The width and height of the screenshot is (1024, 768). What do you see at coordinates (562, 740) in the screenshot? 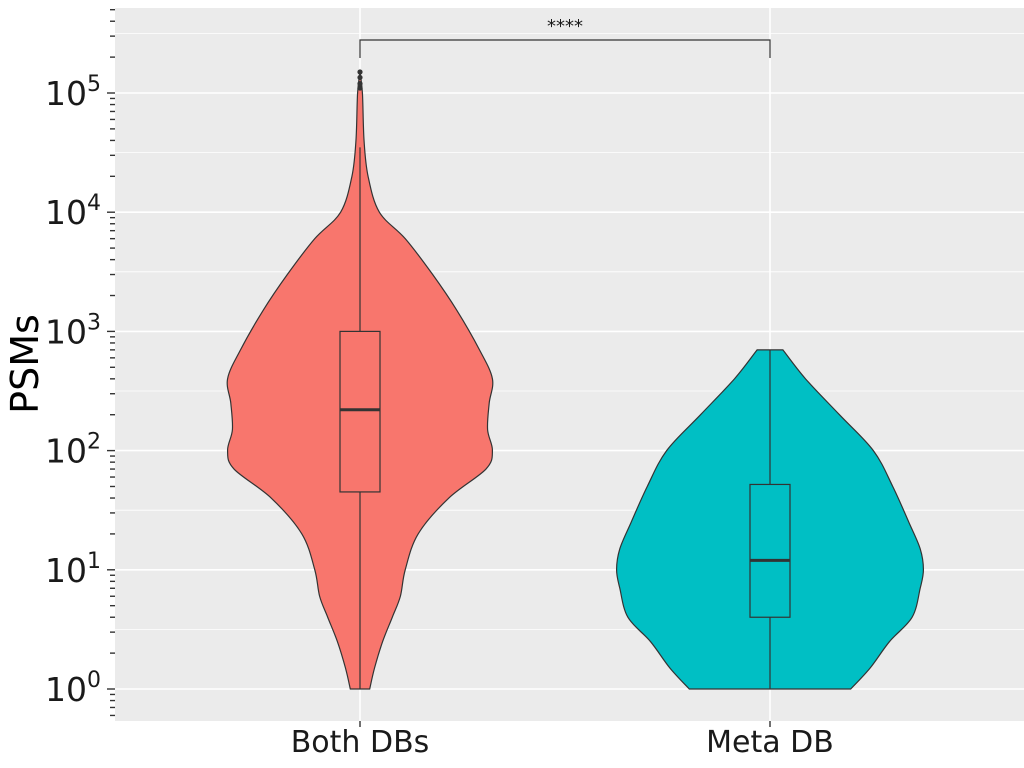
I see `x-axis: Both DBs Meta DB` at bounding box center [562, 740].